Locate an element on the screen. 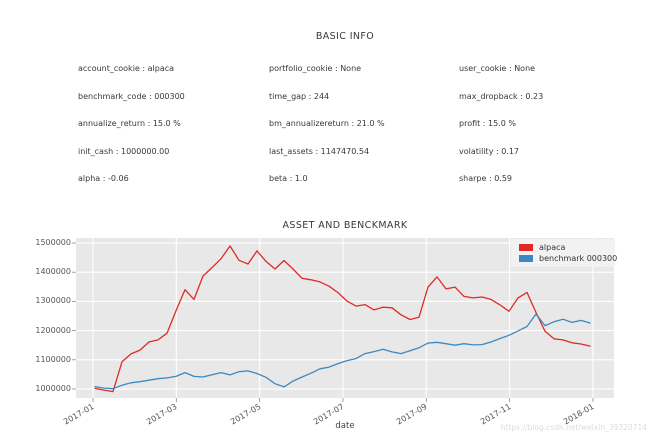 The image size is (650, 439). info-max-dropback: max_dropback : 0.23 is located at coordinates (501, 96).